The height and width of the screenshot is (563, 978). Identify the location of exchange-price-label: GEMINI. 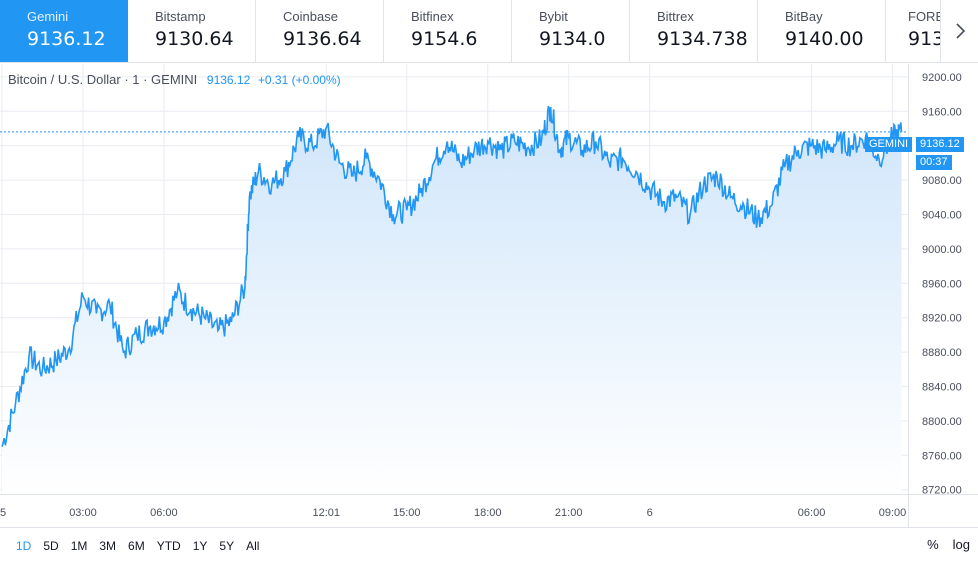
(889, 144).